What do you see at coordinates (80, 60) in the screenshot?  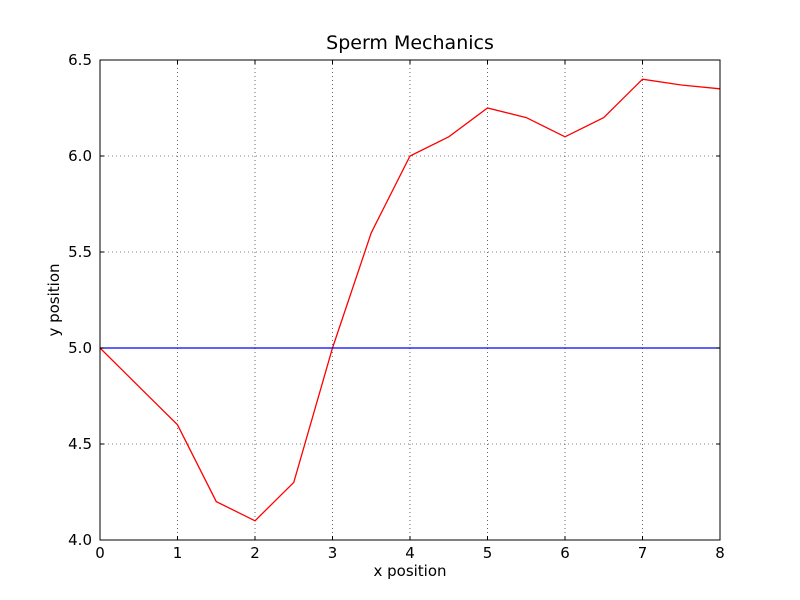 I see `y-tick-label: 6.5` at bounding box center [80, 60].